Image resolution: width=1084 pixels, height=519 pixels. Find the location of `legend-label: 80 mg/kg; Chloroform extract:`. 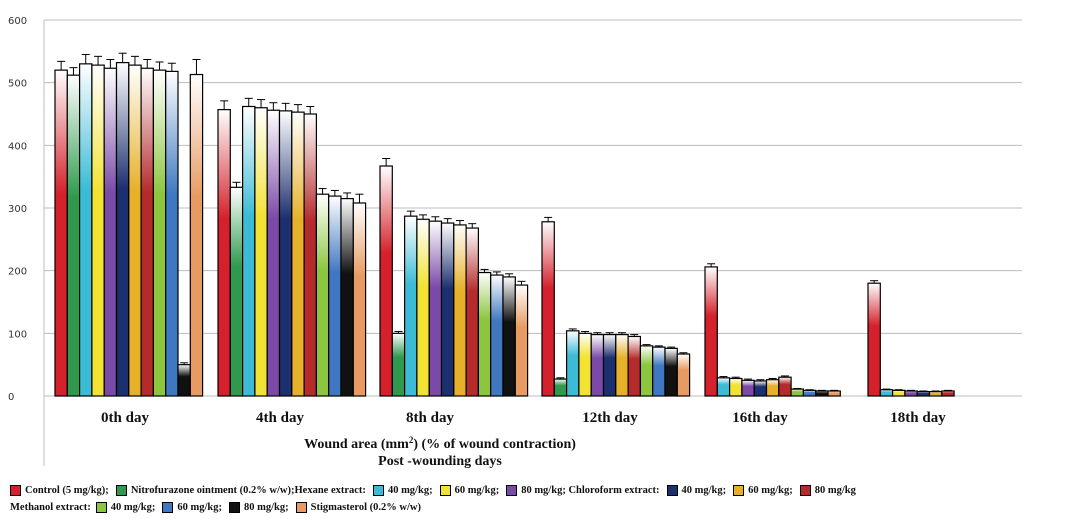

legend-label: 80 mg/kg; Chloroform extract: is located at coordinates (590, 490).